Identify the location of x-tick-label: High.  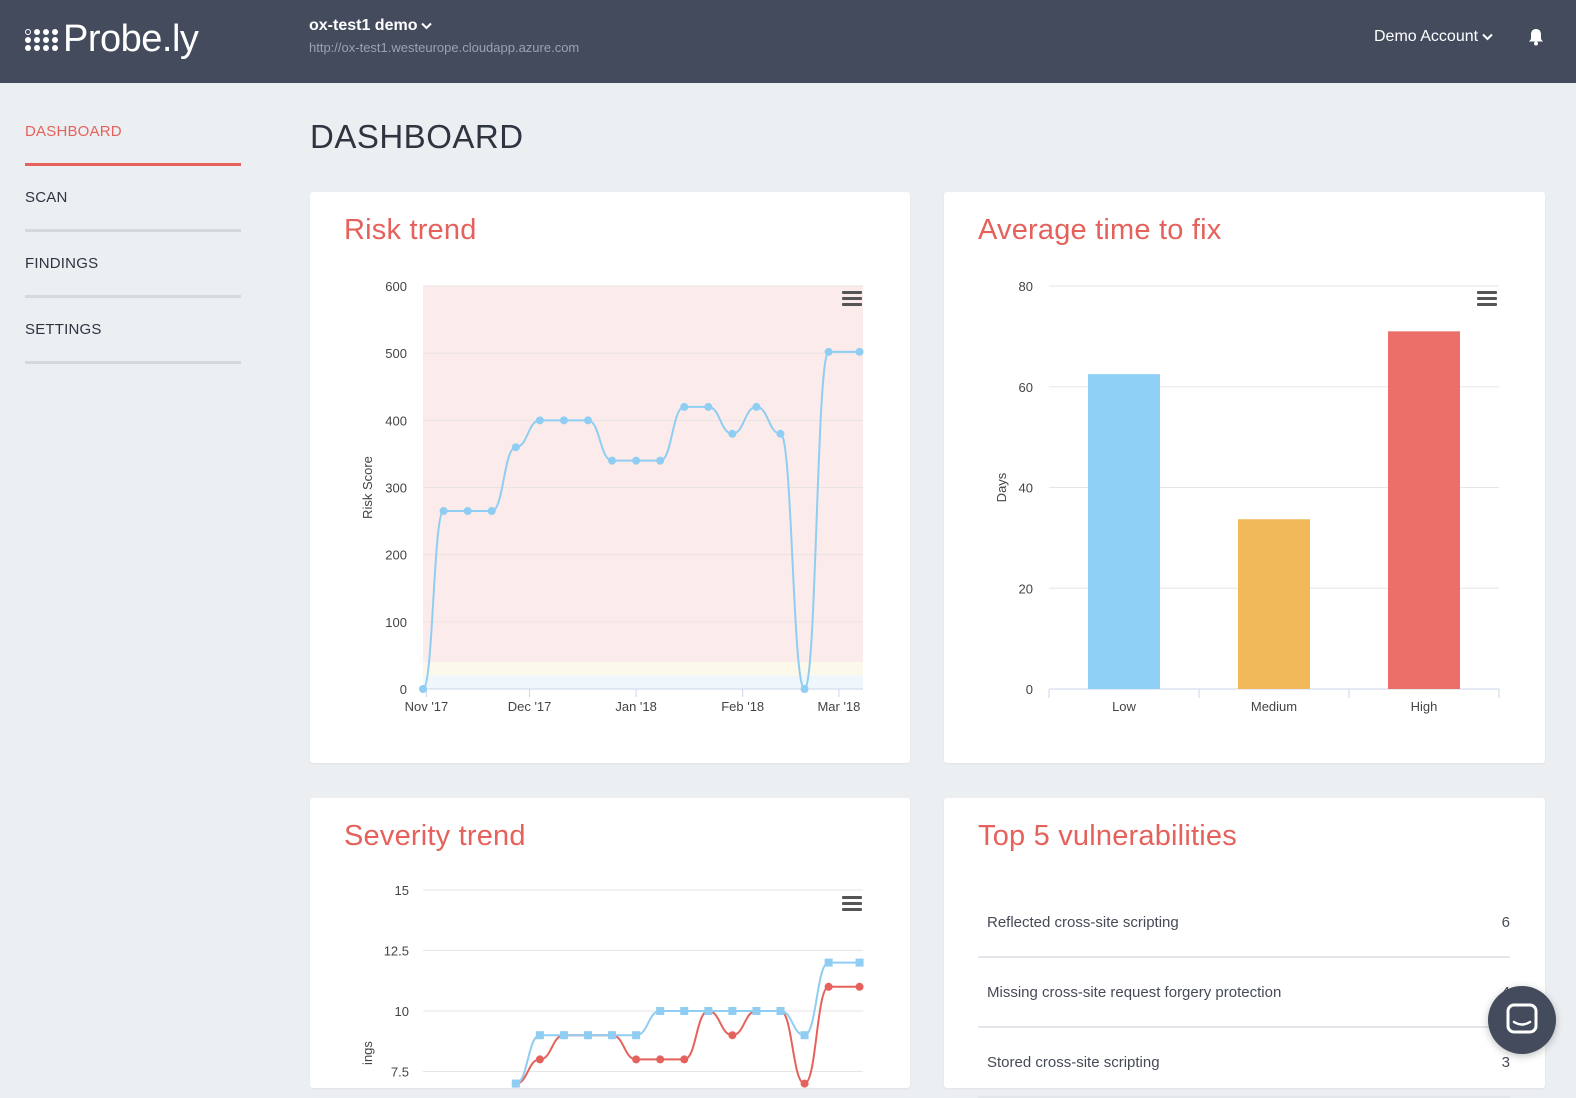
(1424, 706).